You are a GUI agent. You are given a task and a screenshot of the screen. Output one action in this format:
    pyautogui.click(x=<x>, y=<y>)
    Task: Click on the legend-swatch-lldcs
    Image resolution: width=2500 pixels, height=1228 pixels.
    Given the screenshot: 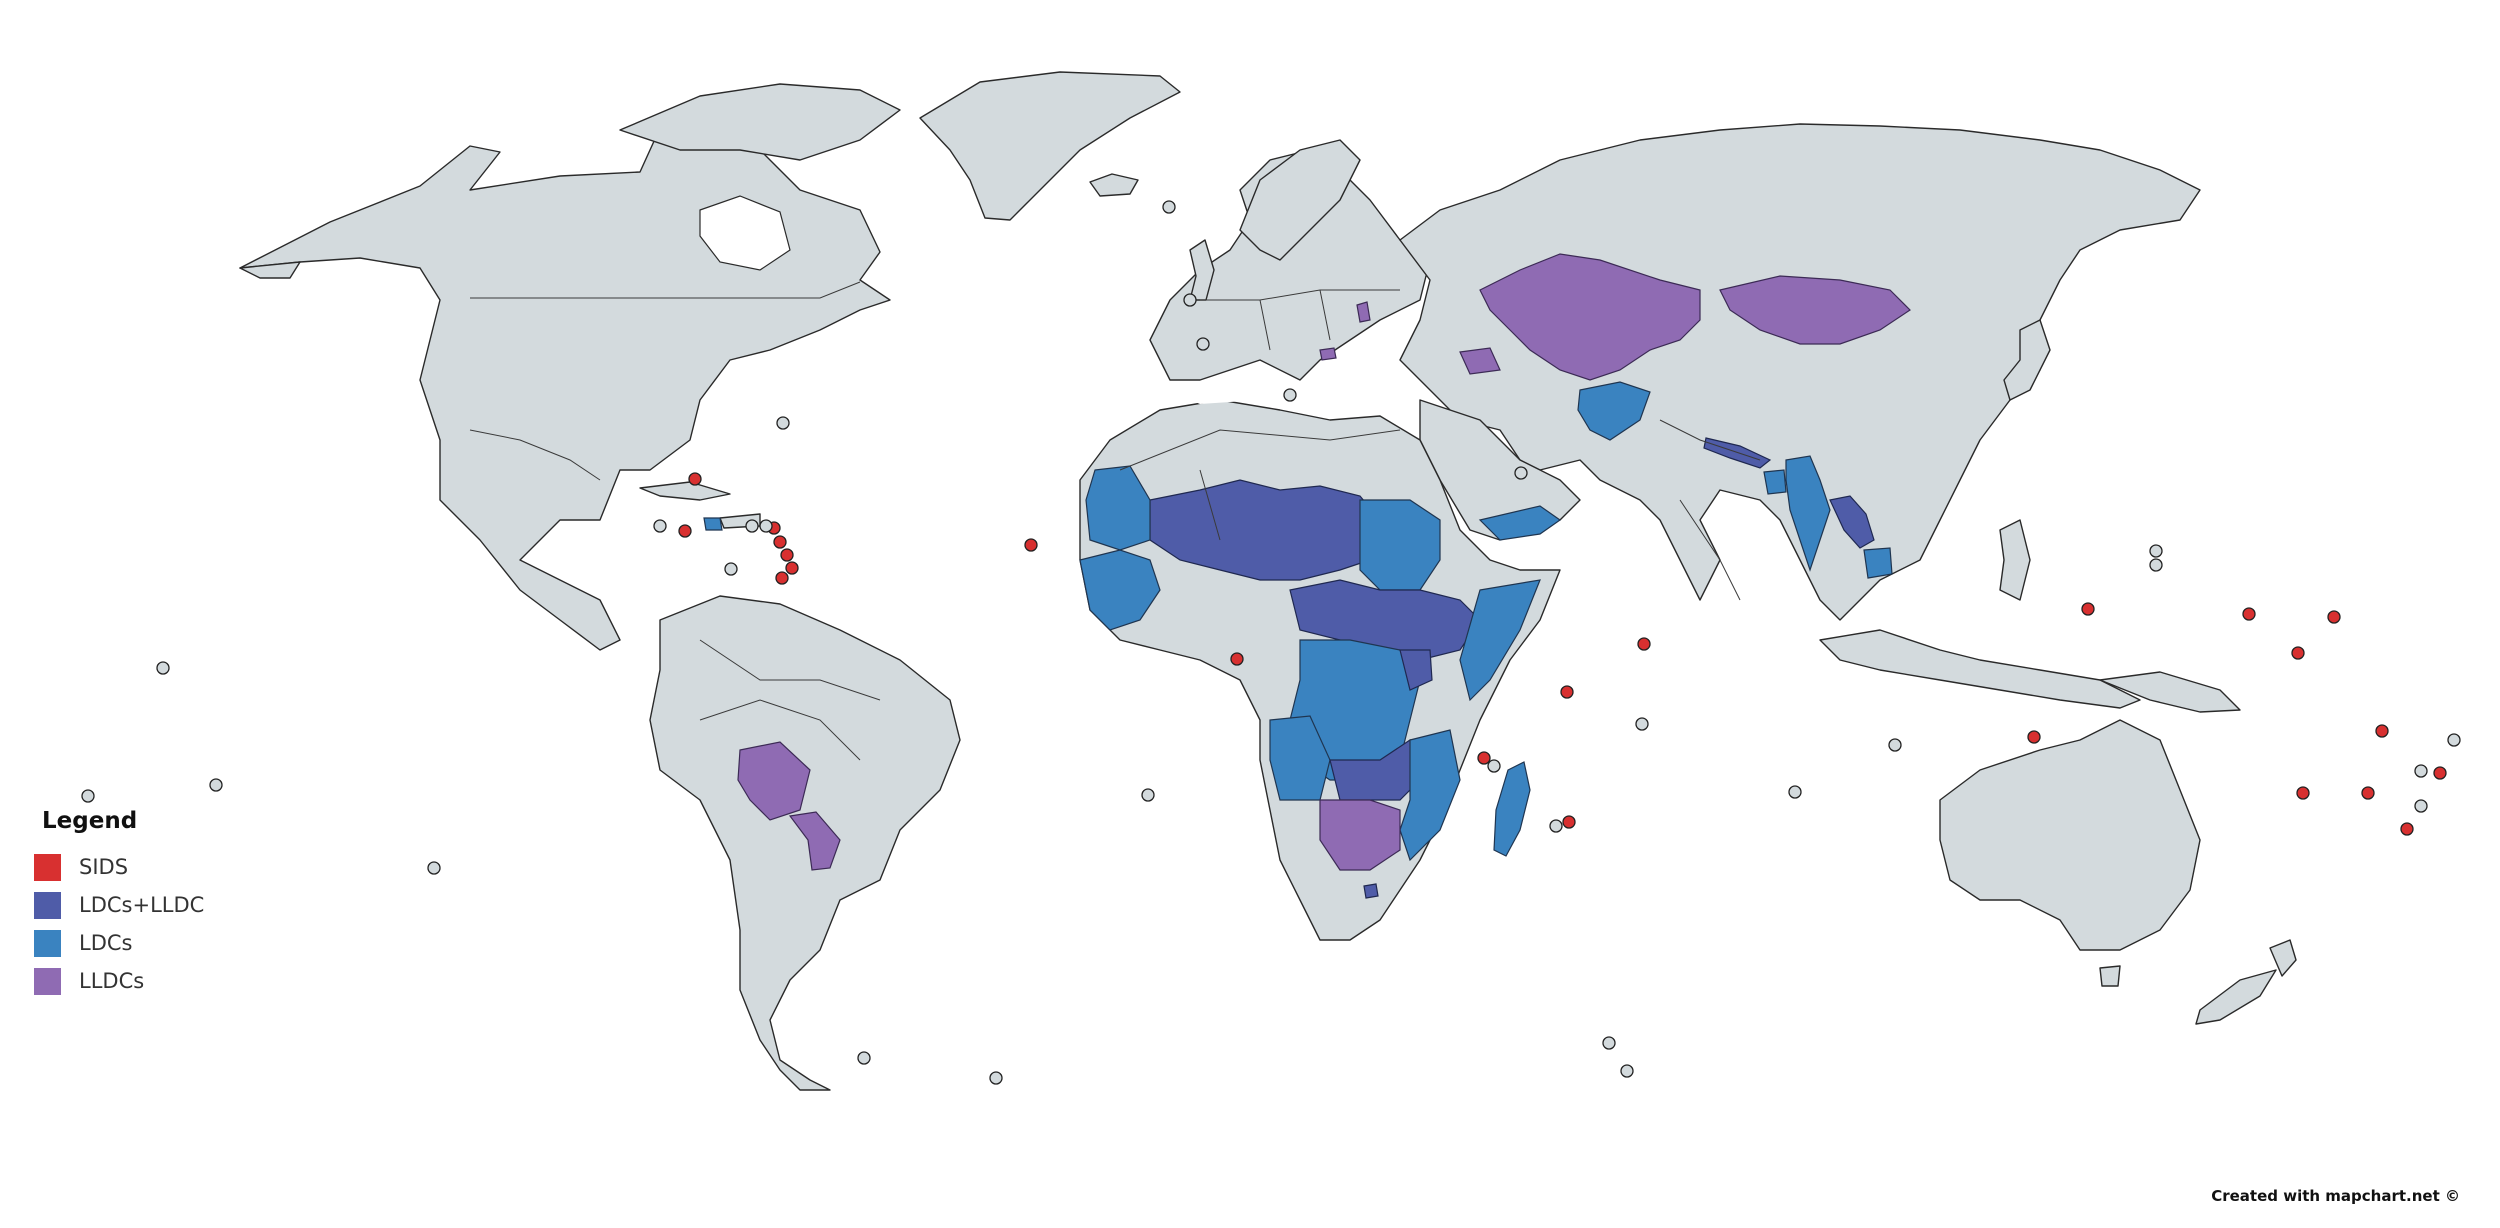 What is the action you would take?
    pyautogui.click(x=47, y=981)
    